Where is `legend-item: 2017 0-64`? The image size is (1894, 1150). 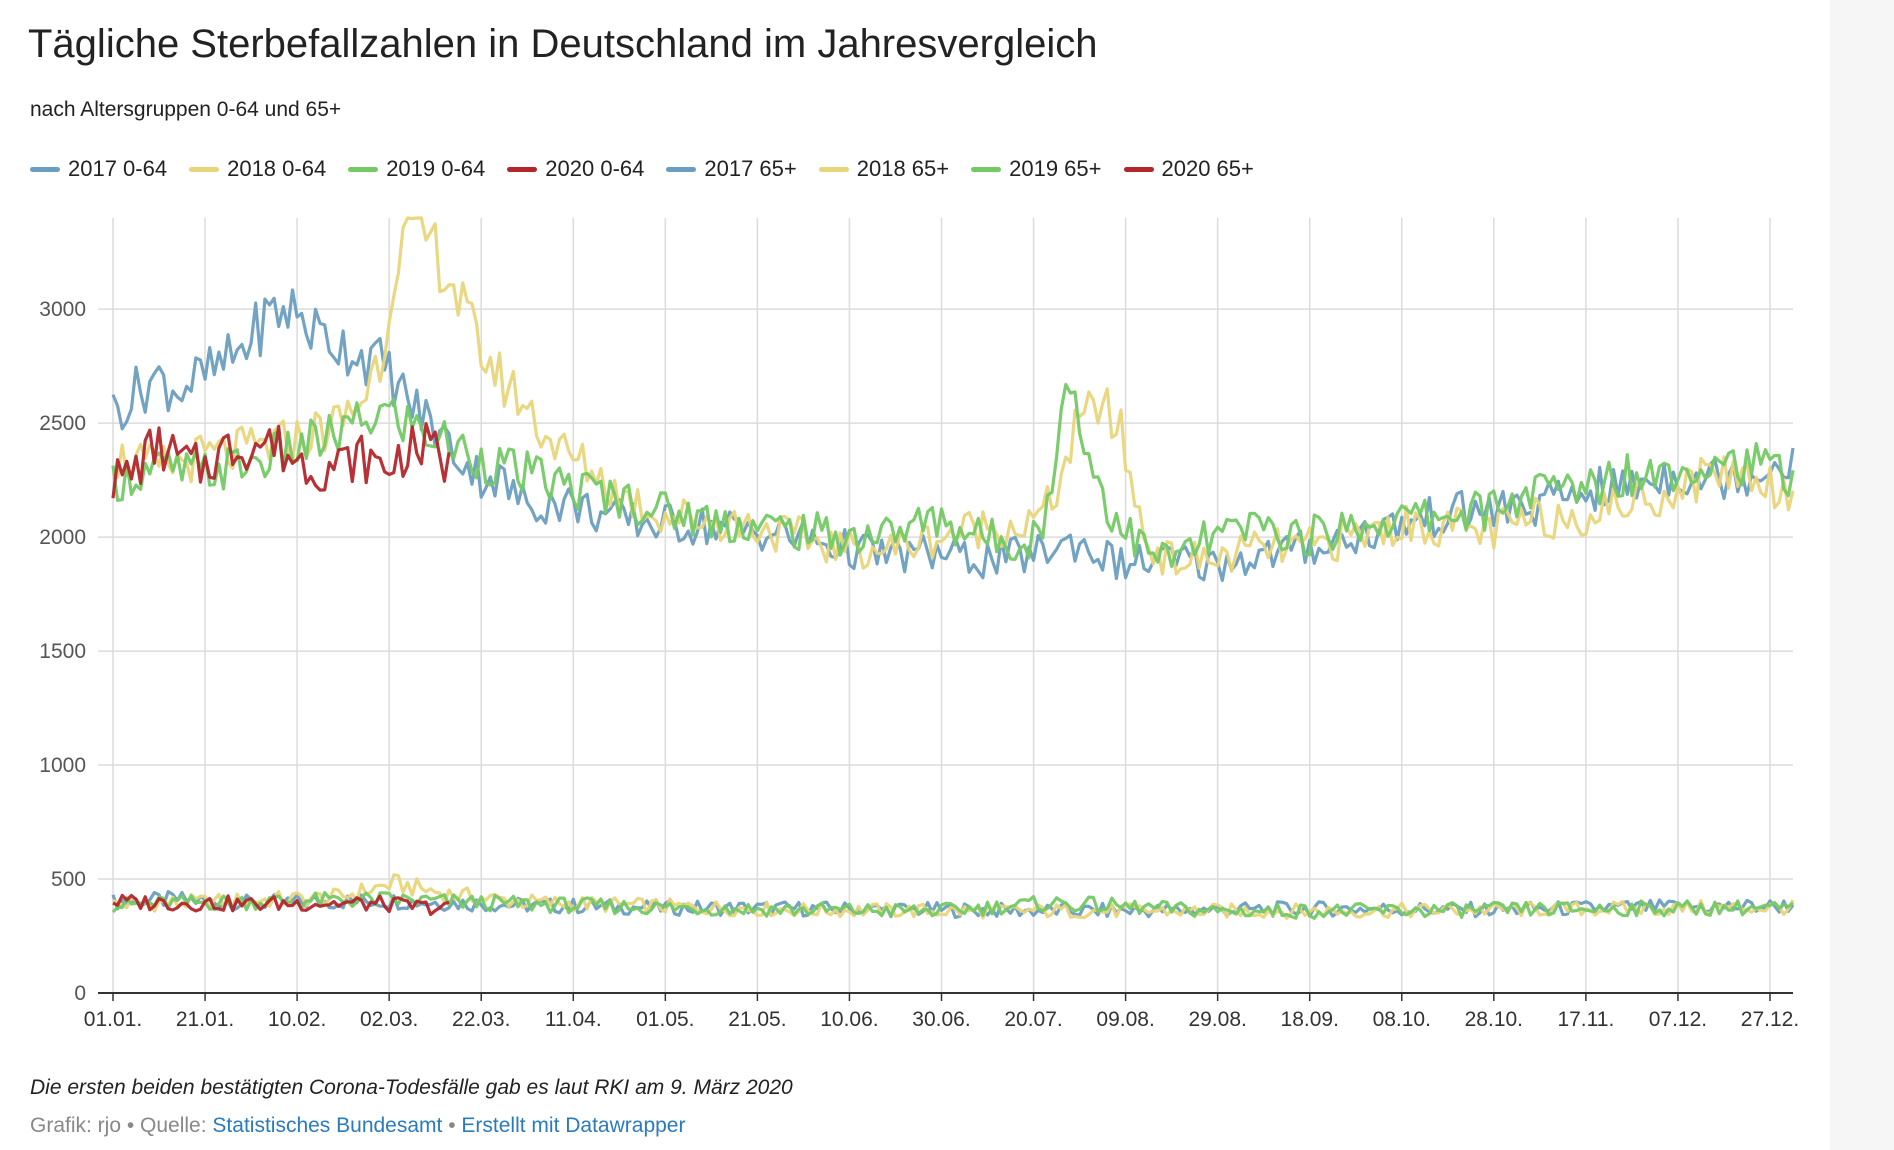
legend-item: 2017 0-64 is located at coordinates (98, 169).